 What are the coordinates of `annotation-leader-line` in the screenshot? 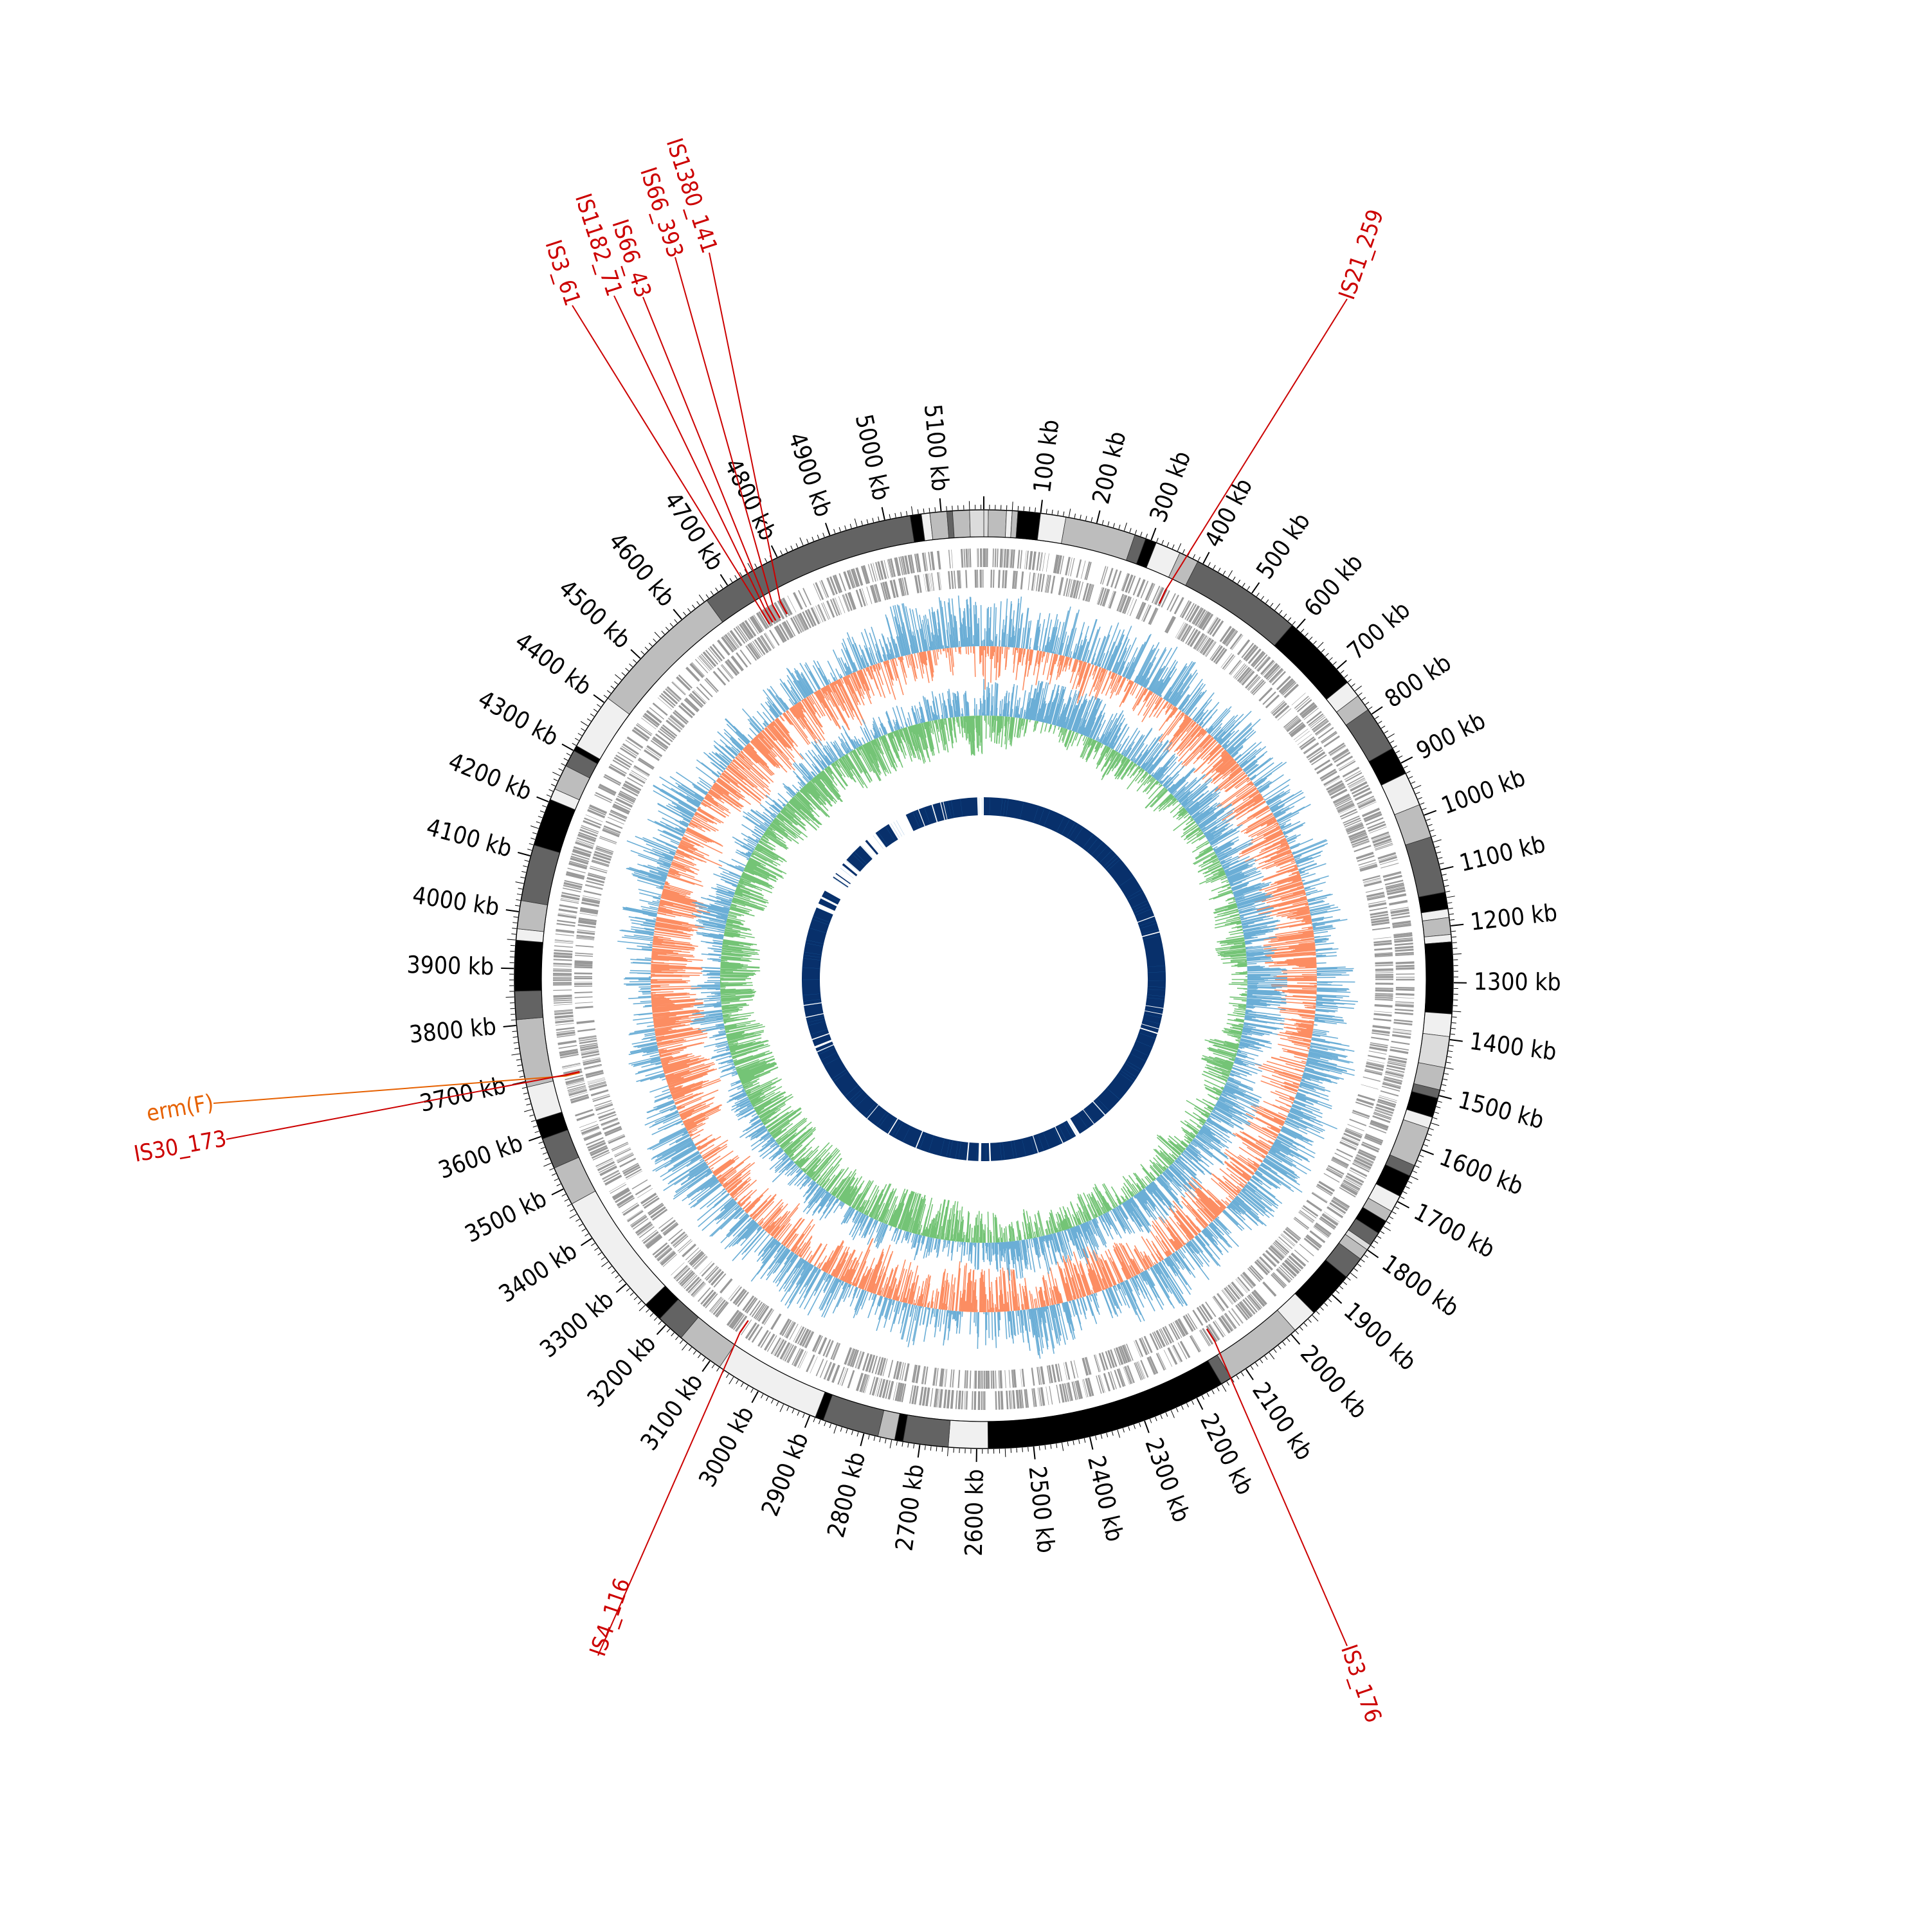 It's located at (1256, 444).